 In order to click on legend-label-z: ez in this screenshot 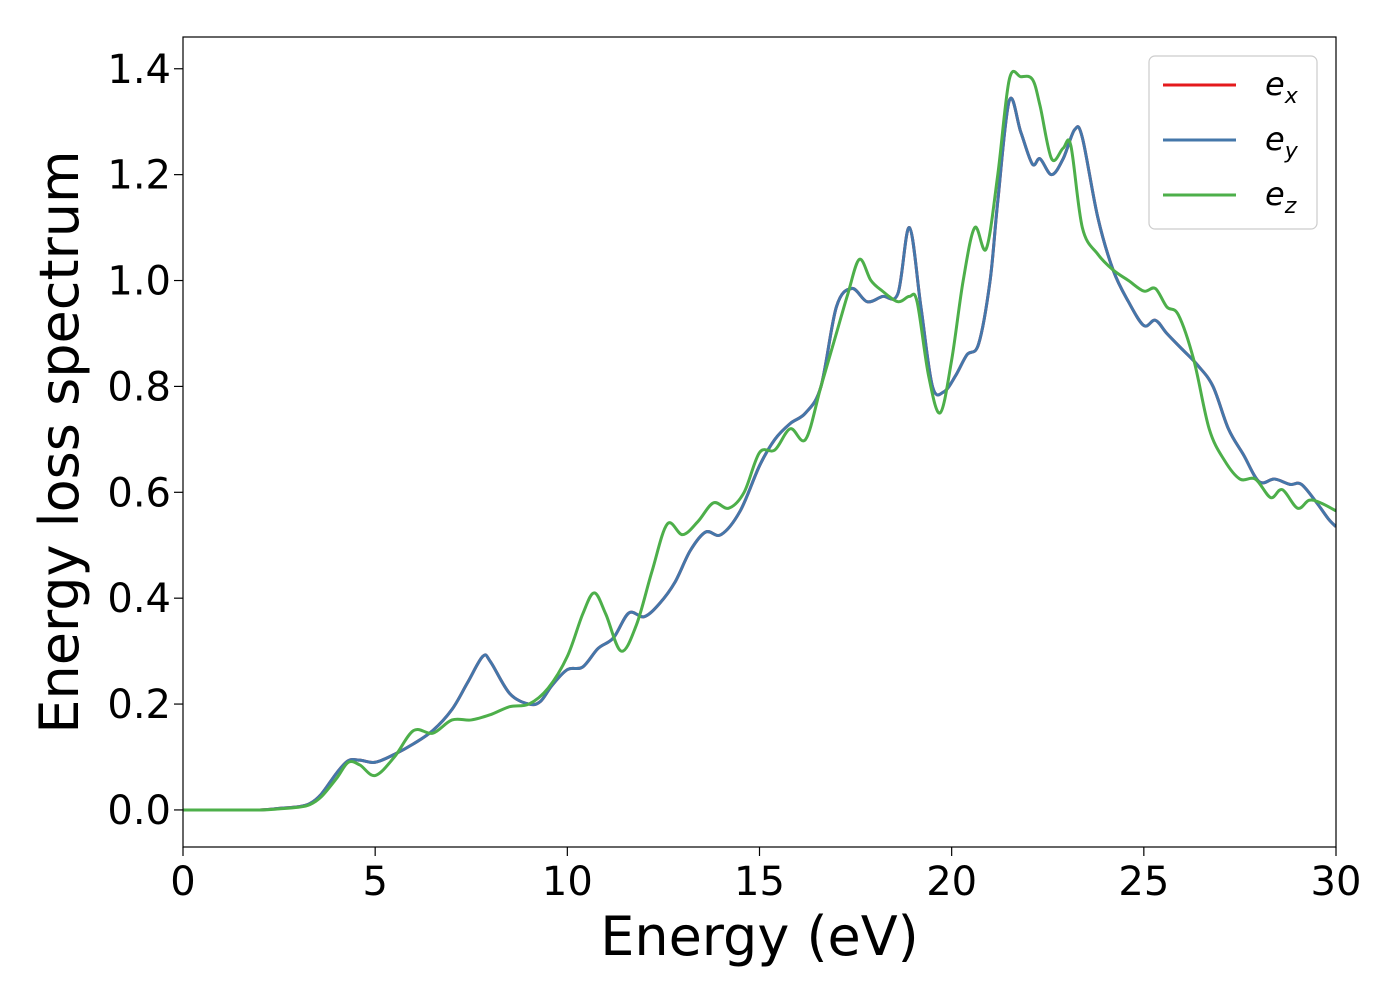, I will do `click(1281, 197)`.